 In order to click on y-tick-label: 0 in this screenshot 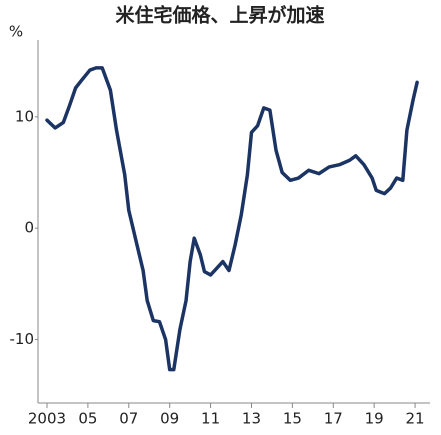, I will do `click(29, 228)`.